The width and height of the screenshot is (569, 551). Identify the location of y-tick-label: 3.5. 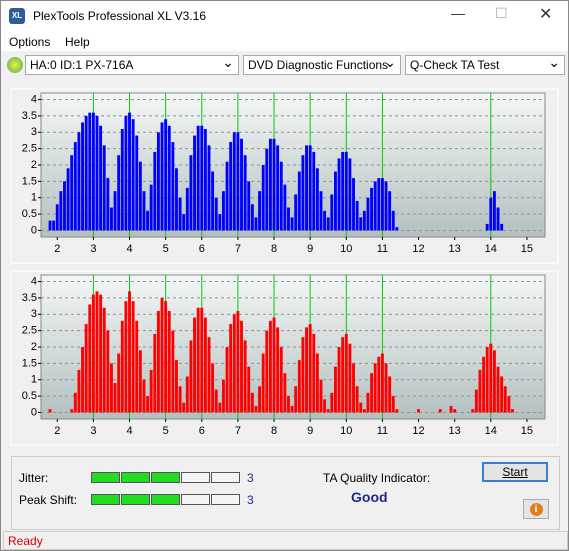
(29, 116).